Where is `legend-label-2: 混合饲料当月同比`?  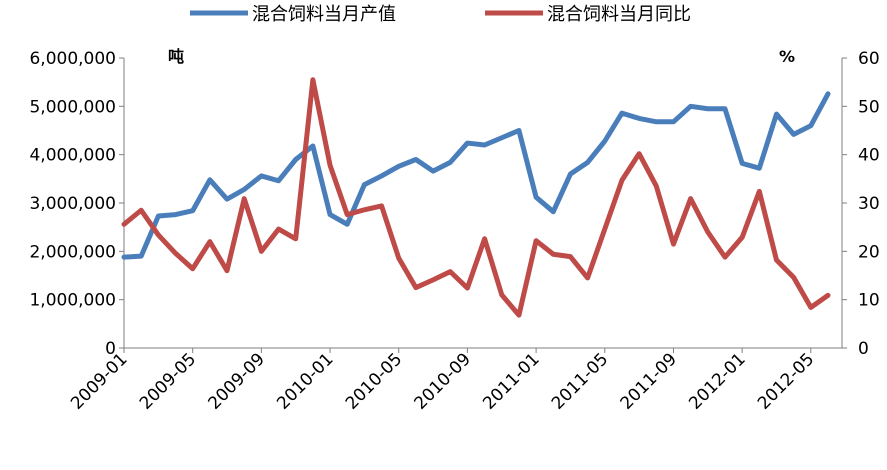
legend-label-2: 混合饲料当月同比 is located at coordinates (619, 14).